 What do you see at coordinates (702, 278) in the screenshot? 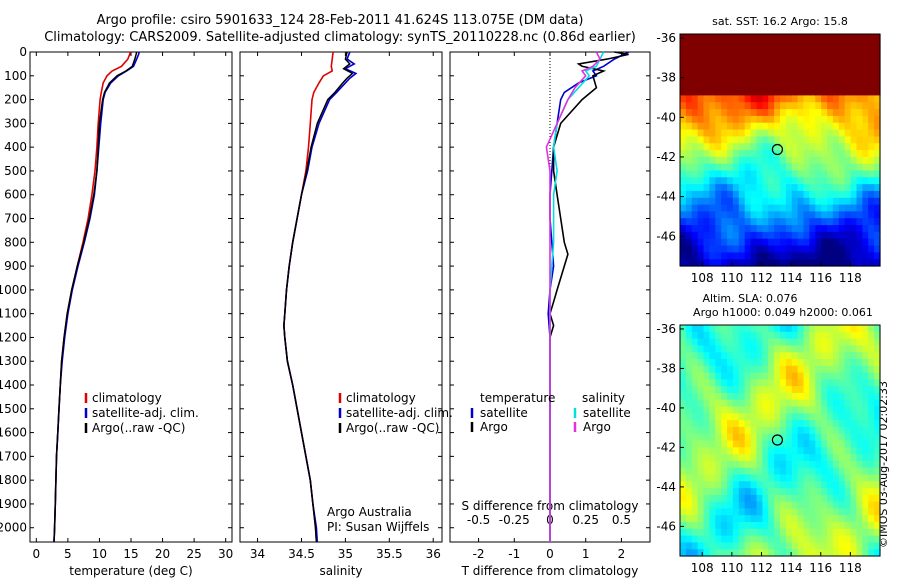
I see `map-x-tick-label: 108` at bounding box center [702, 278].